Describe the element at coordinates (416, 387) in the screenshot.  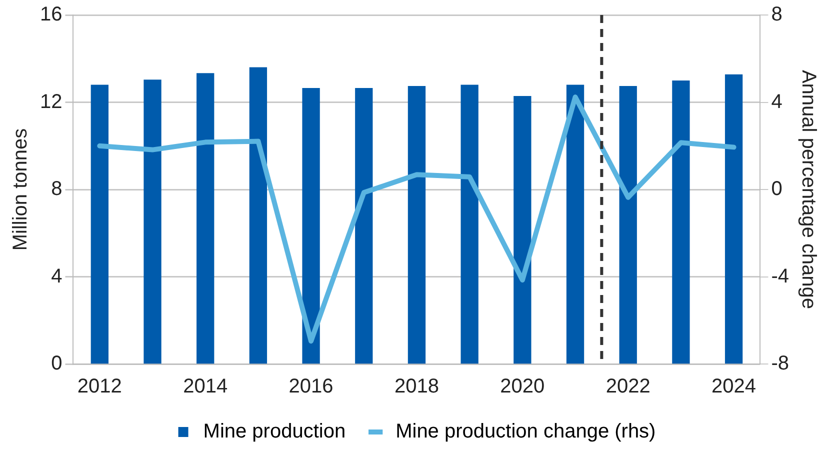
I see `x-tick-label: 2018` at that location.